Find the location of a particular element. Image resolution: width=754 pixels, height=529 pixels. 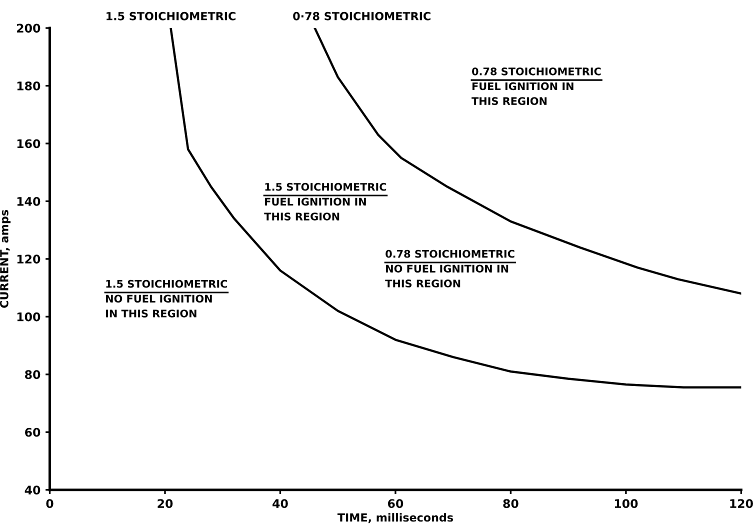

annotation: 1.5 STOICHIOMETRIC NO FUEL IGNITION IN THIS REGION is located at coordinates (167, 299).